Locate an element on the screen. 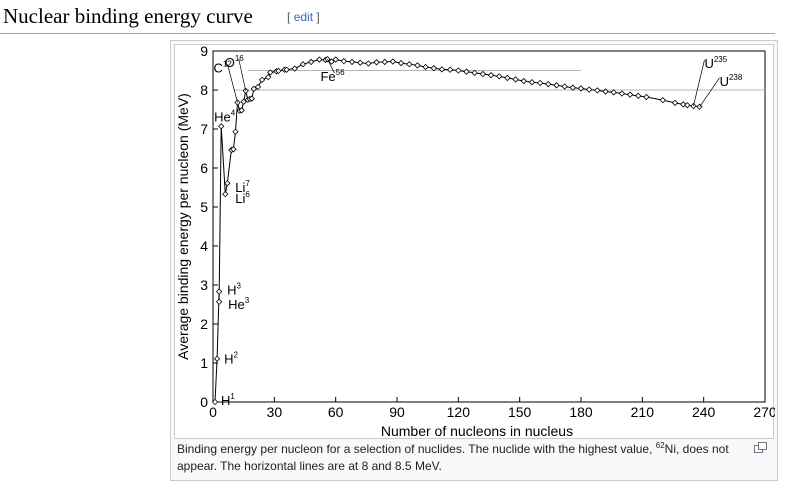  x-tick-label: 60 is located at coordinates (336, 412).